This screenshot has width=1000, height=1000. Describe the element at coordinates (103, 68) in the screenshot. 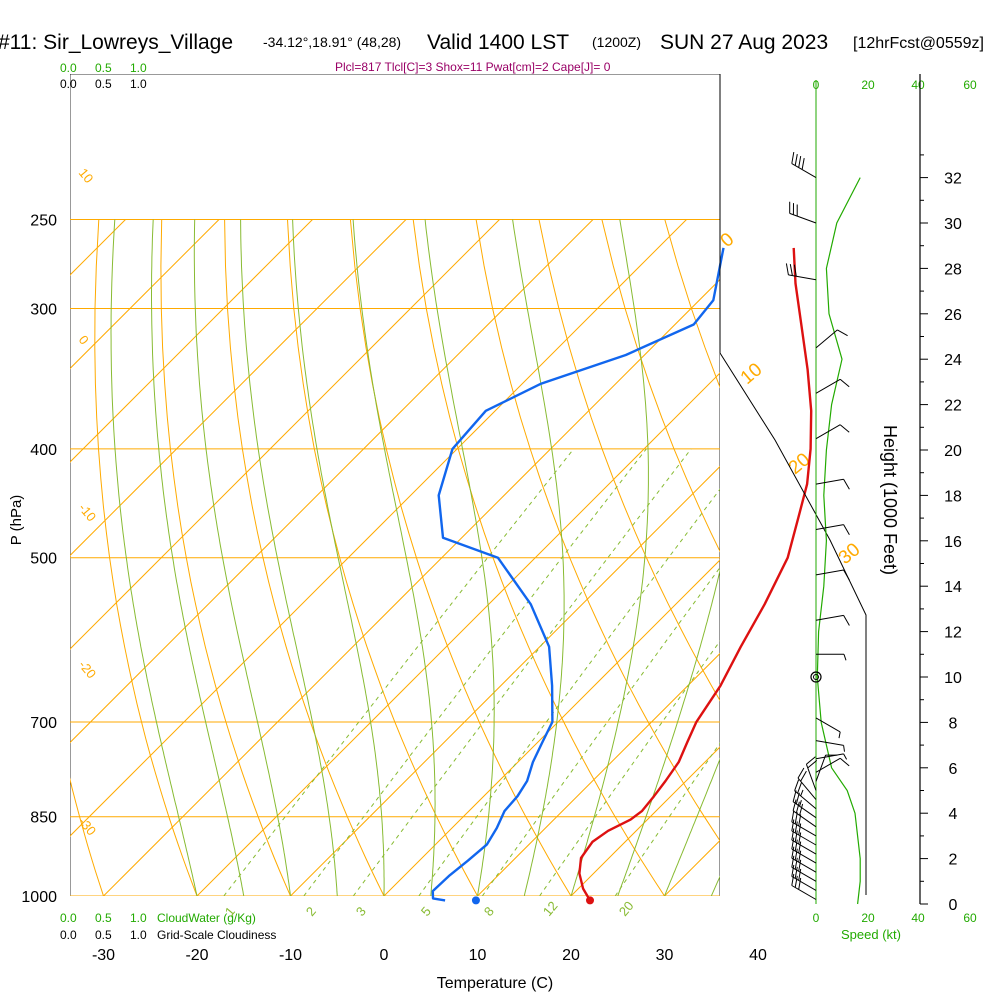

I see `cloudwater-tick-top: 0.5` at that location.